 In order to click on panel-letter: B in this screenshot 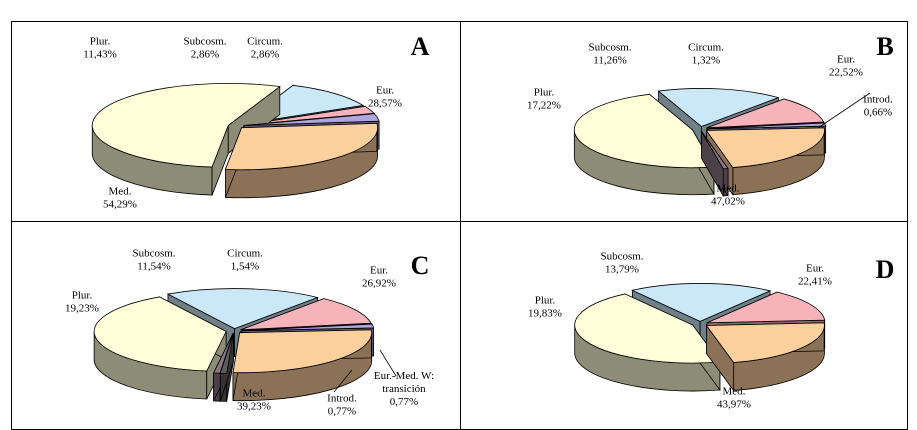, I will do `click(884, 46)`.